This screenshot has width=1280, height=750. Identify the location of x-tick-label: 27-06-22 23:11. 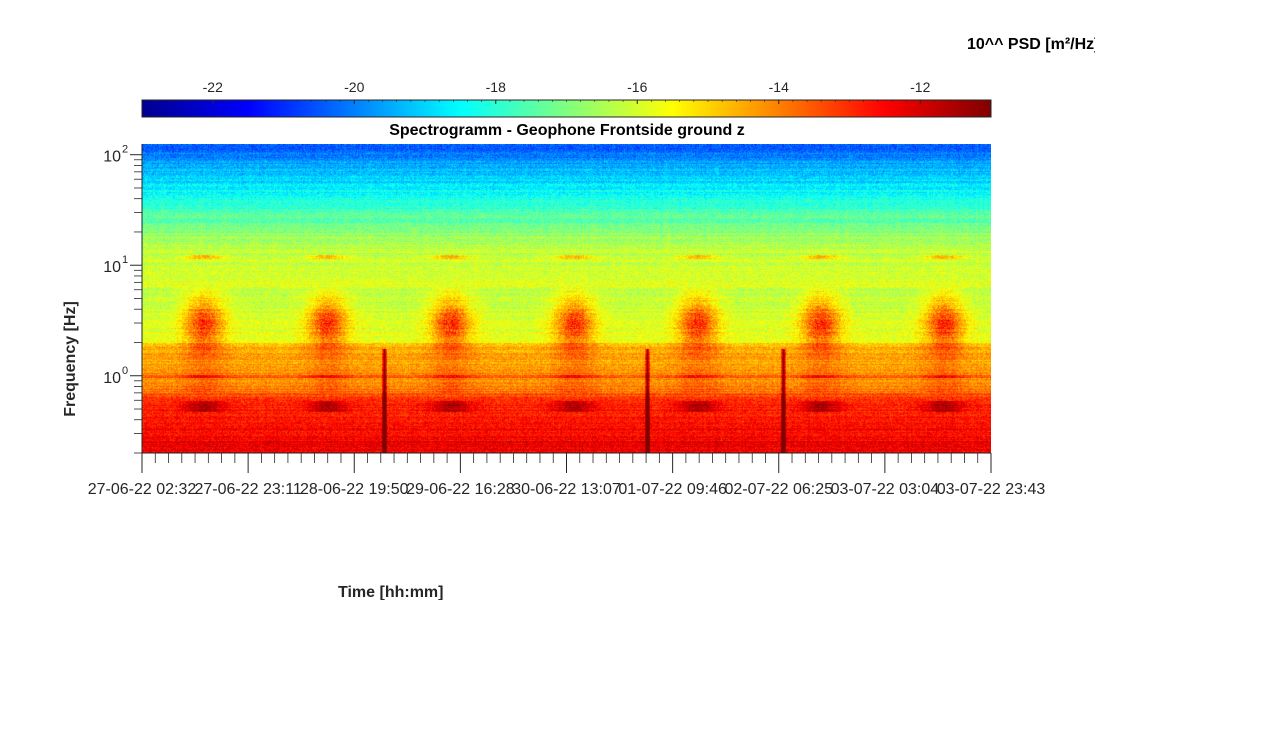
(247, 489).